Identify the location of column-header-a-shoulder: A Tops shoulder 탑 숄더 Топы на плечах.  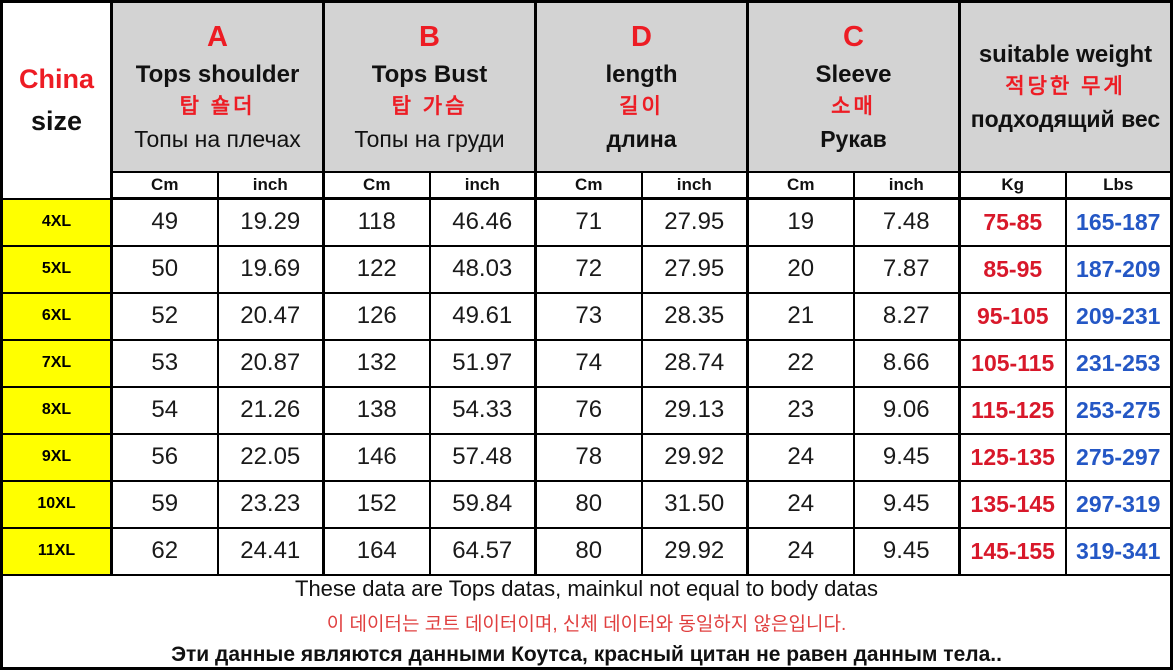
(217, 86).